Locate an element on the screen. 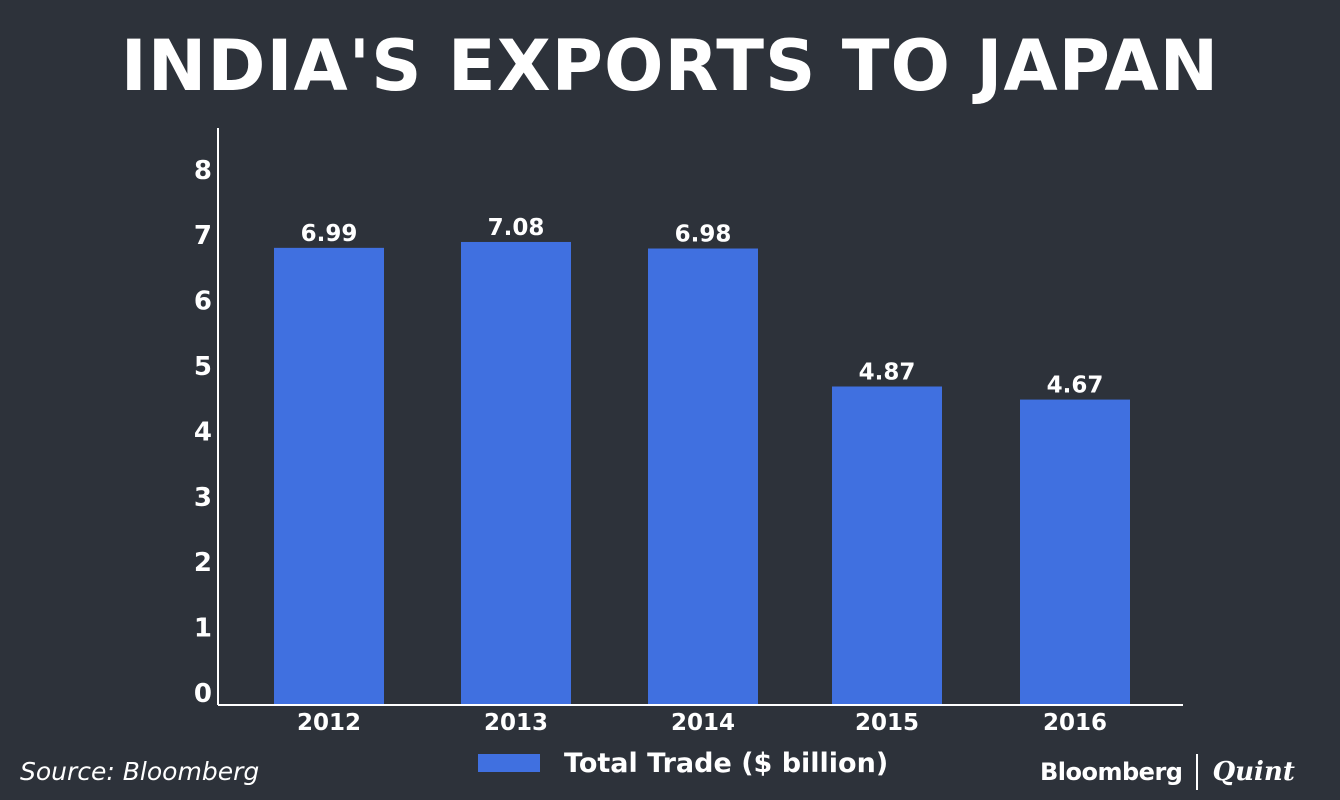  bar-2016 is located at coordinates (1075, 552).